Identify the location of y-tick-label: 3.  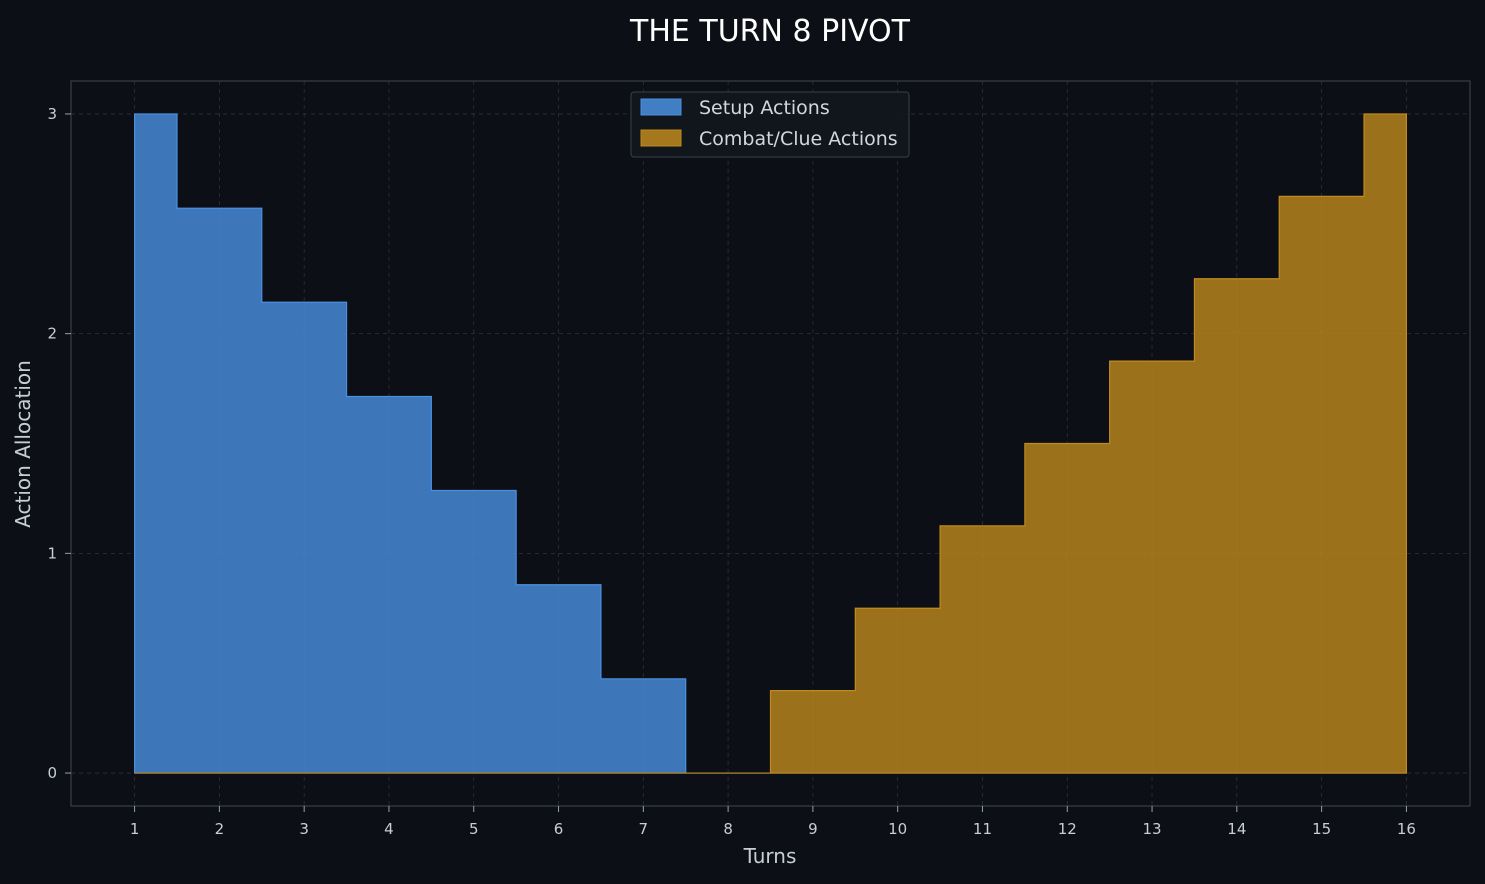
(52, 114).